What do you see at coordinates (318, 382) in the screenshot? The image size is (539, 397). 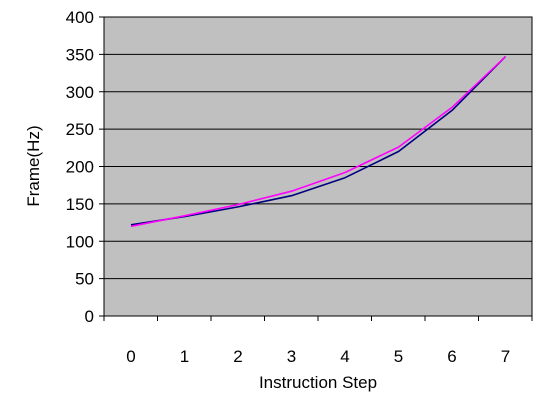 I see `x-axis-label: Instruction Step` at bounding box center [318, 382].